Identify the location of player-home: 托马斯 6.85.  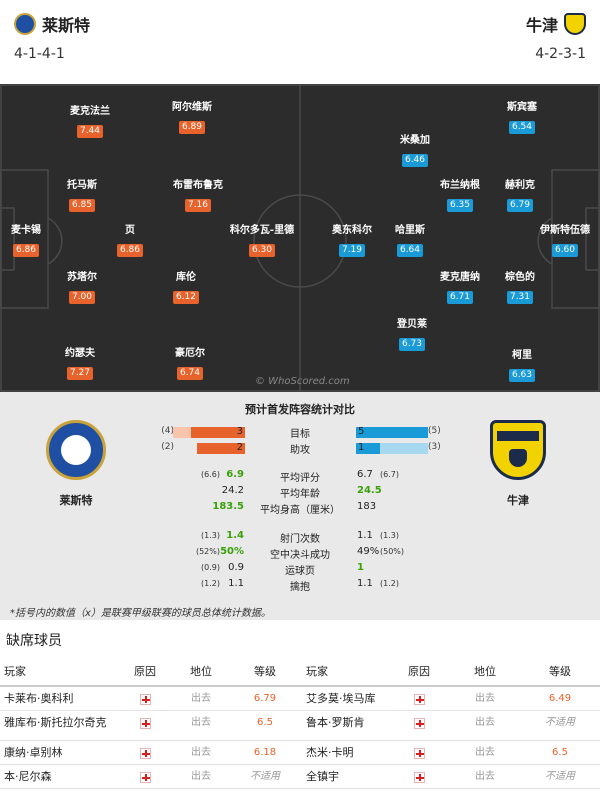
(82, 195).